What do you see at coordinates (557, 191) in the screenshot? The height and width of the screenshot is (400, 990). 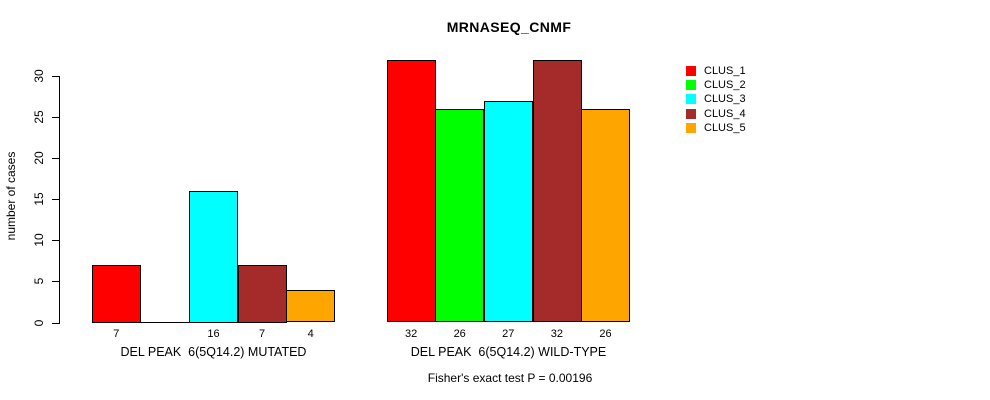 I see `bar-clus_4-wild-type` at bounding box center [557, 191].